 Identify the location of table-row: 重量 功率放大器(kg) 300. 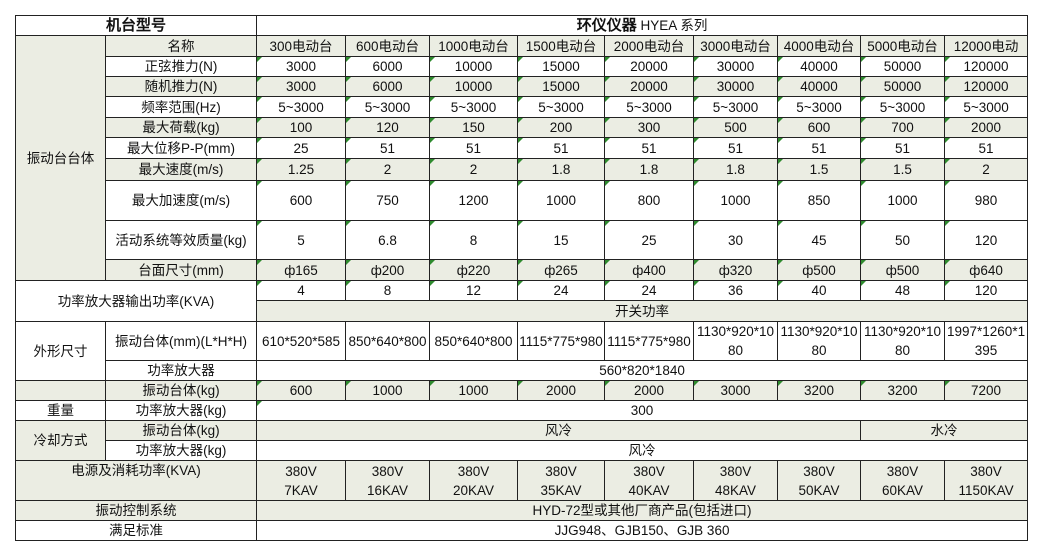
(522, 410).